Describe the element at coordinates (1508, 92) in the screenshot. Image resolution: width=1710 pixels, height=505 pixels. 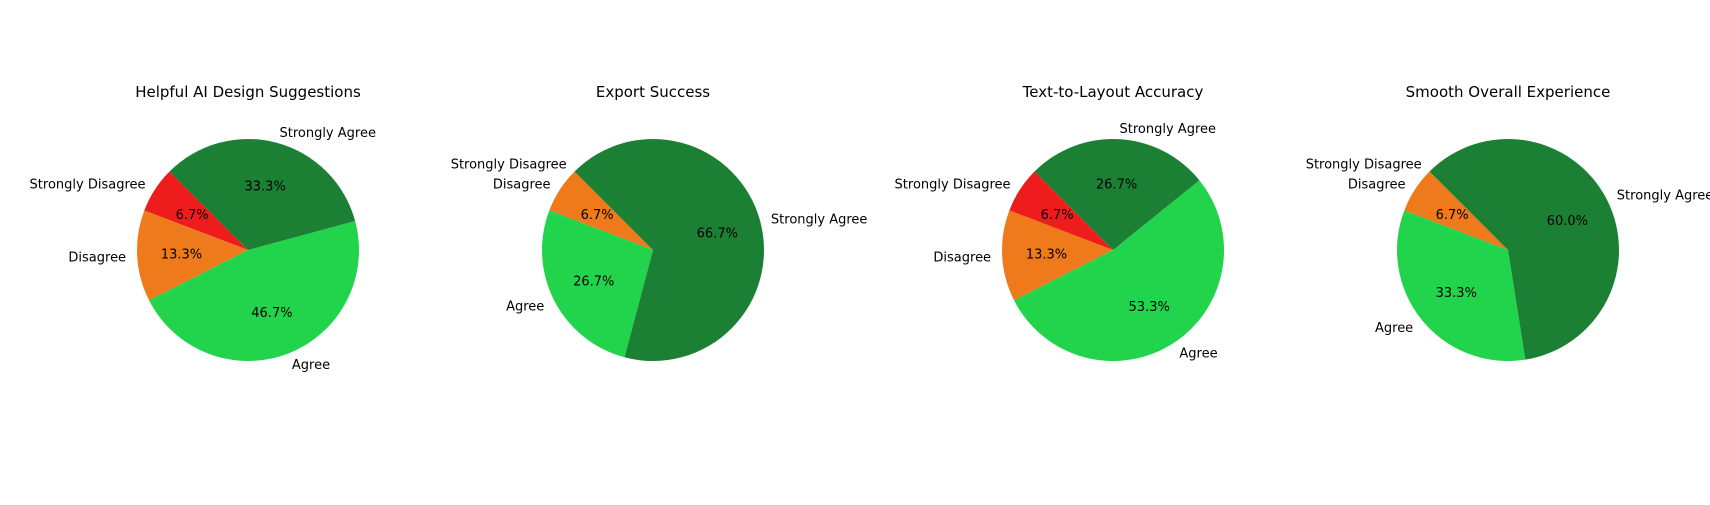
I see `chart-title: Smooth Overall Experience` at that location.